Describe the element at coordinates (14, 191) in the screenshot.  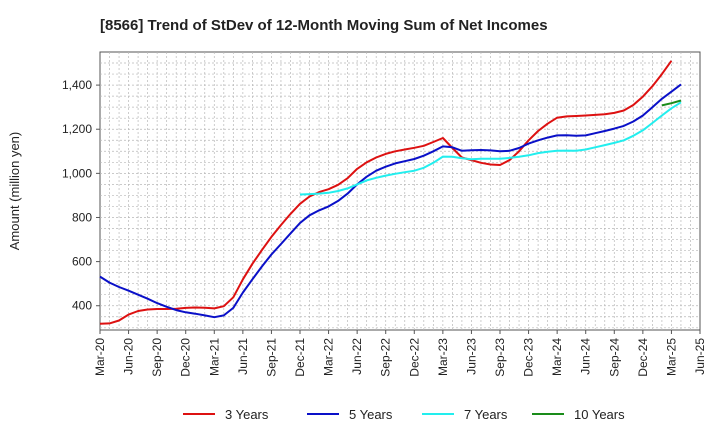
I see `y-axis-label: Amount (million yen)` at that location.